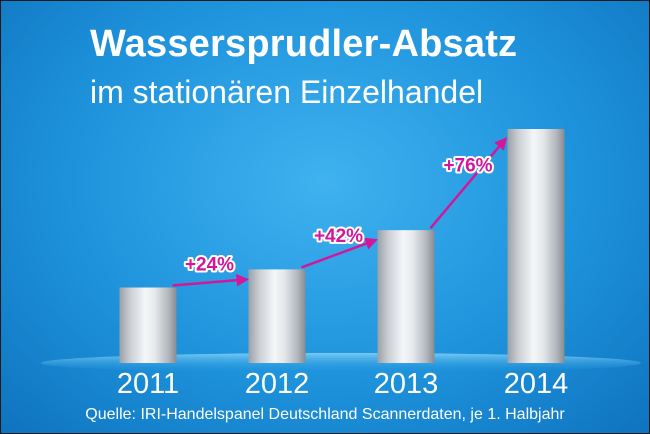 The height and width of the screenshot is (434, 650). Describe the element at coordinates (338, 236) in the screenshot. I see `growth-label: +42%` at that location.